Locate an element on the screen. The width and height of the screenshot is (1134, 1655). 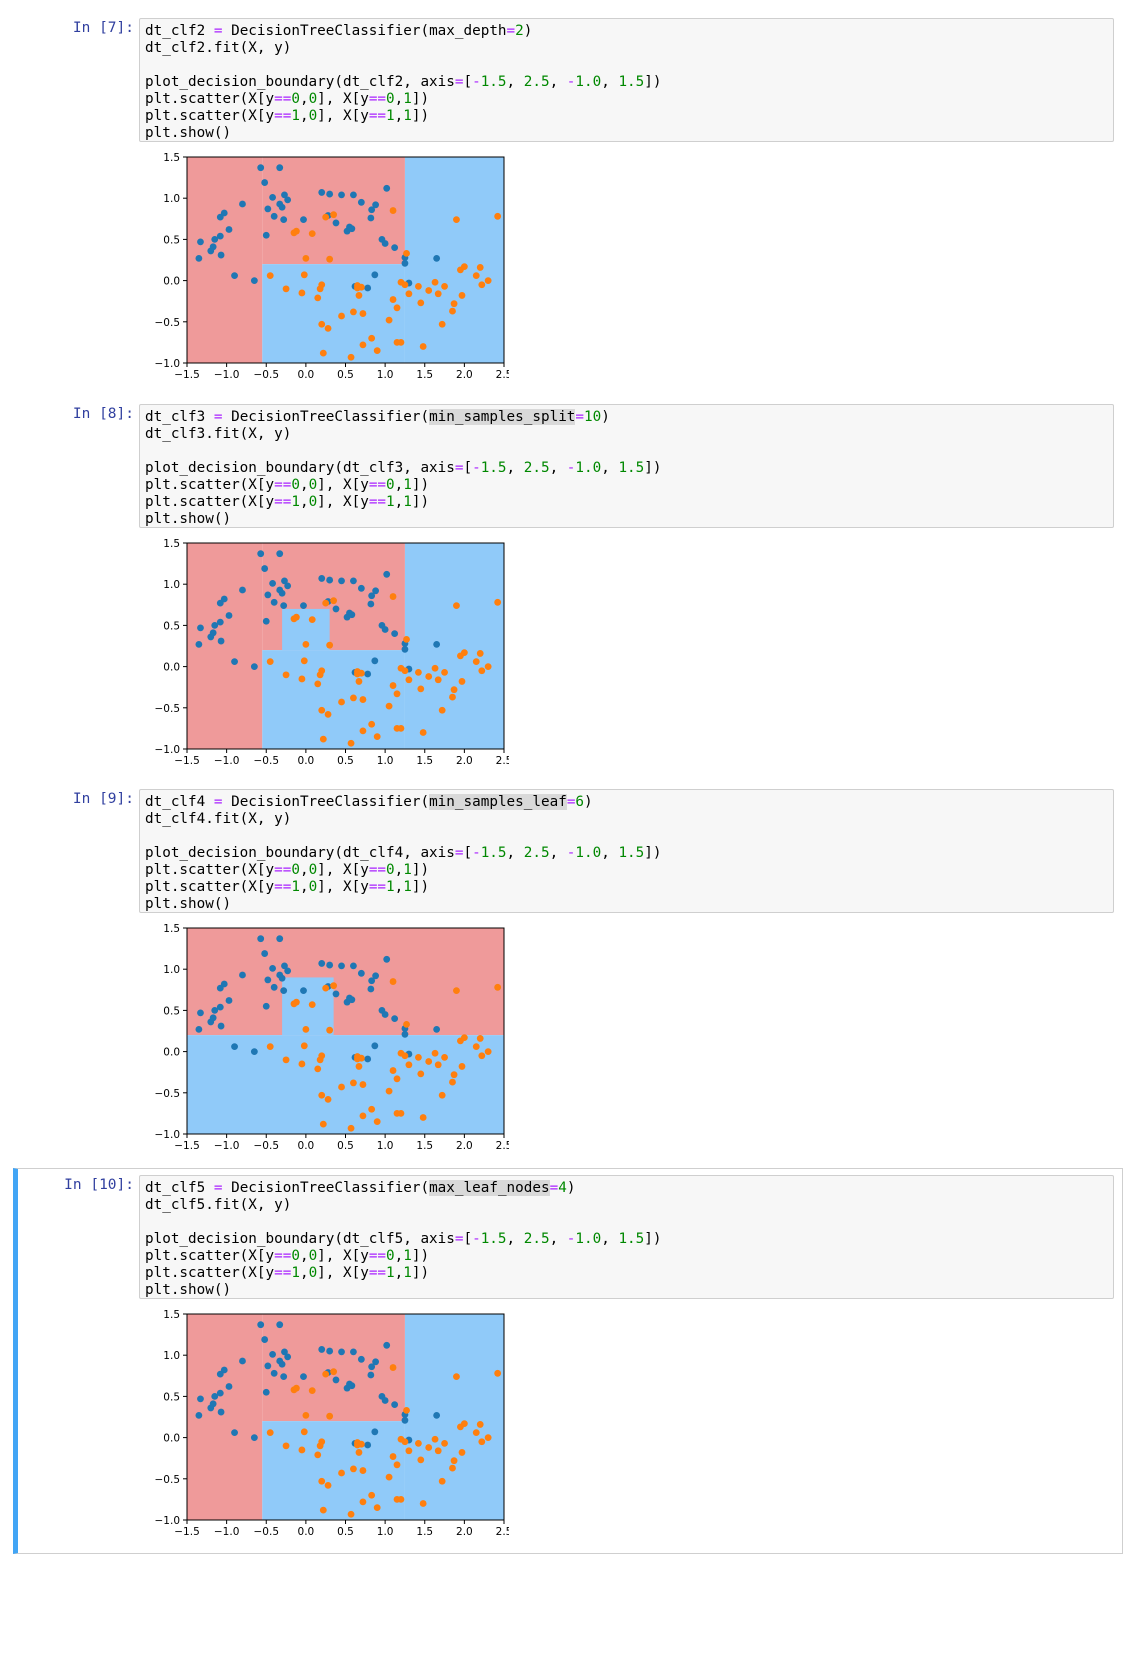
code-token: 0 is located at coordinates (313, 485).